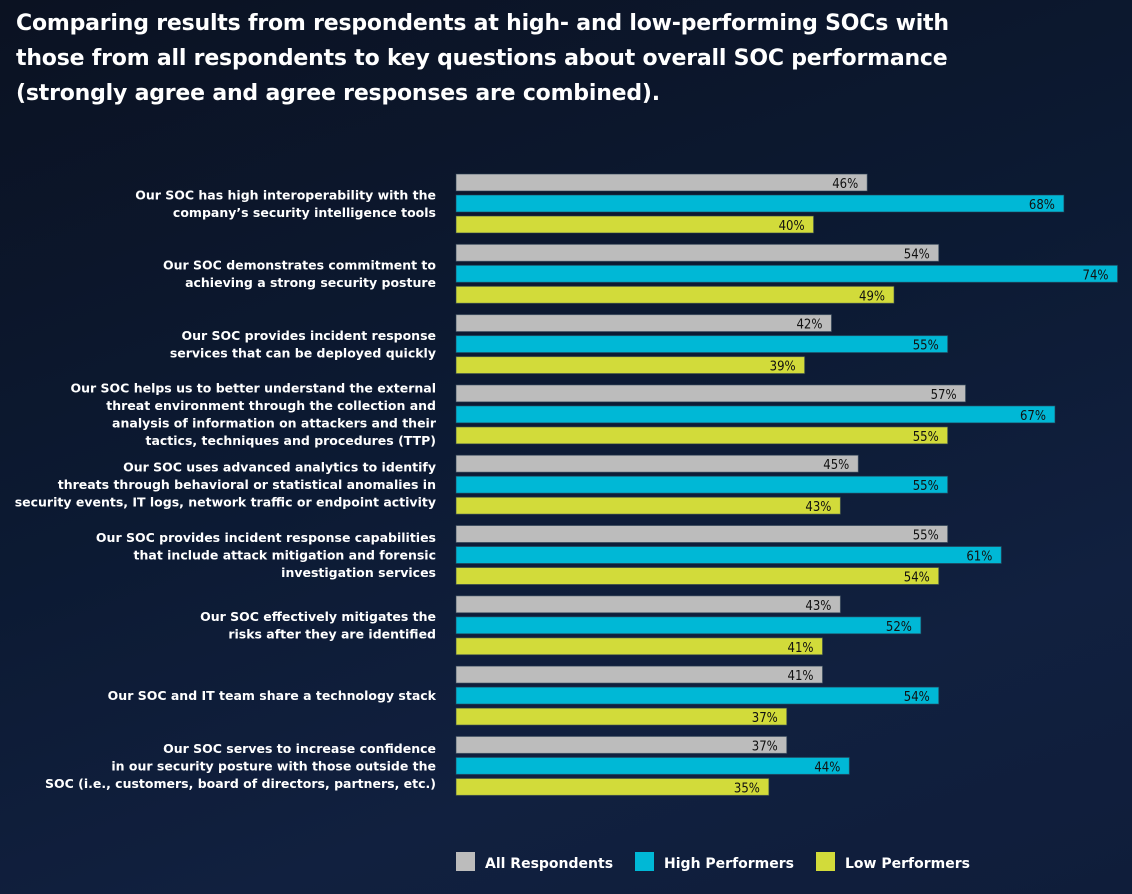 The height and width of the screenshot is (894, 1132). I want to click on value-label: 35%, so click(747, 788).